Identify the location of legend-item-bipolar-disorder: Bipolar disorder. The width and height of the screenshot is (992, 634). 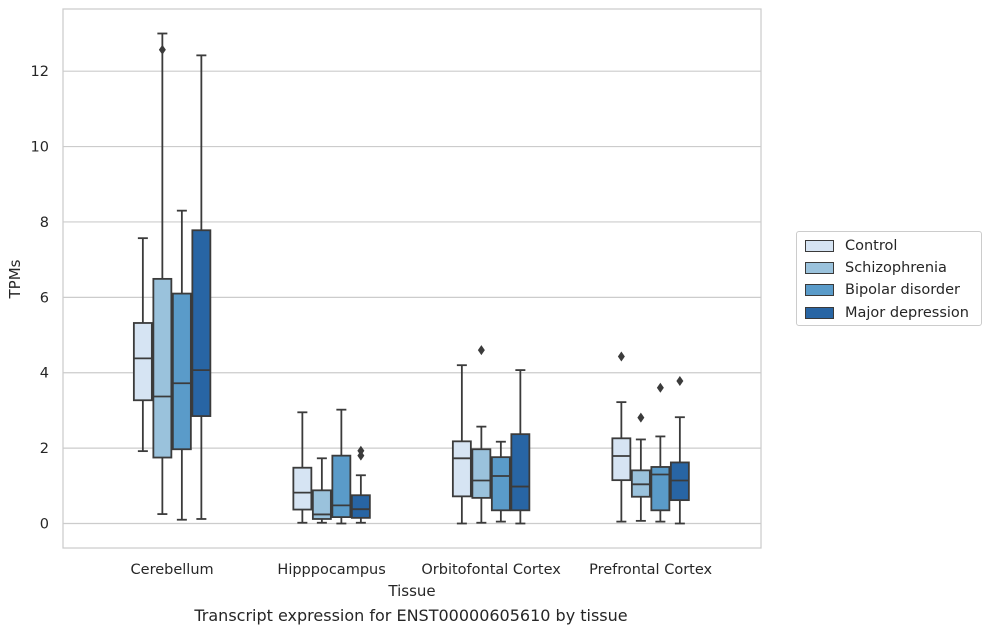
(882, 290).